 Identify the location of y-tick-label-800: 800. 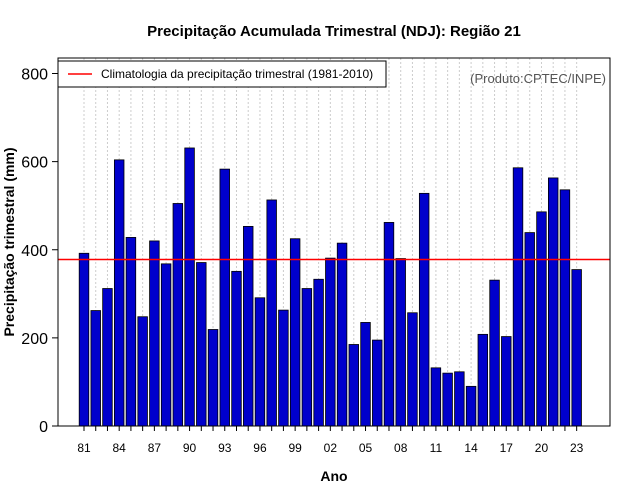
(34, 75).